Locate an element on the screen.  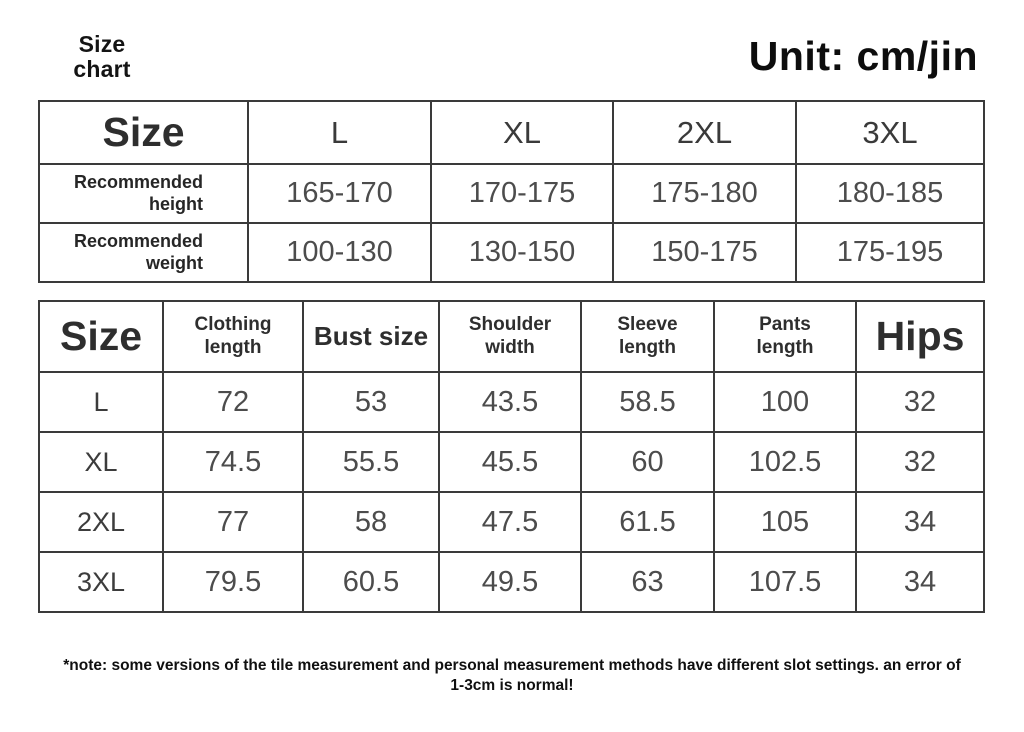
range-value-cell: 180-185 is located at coordinates (890, 193).